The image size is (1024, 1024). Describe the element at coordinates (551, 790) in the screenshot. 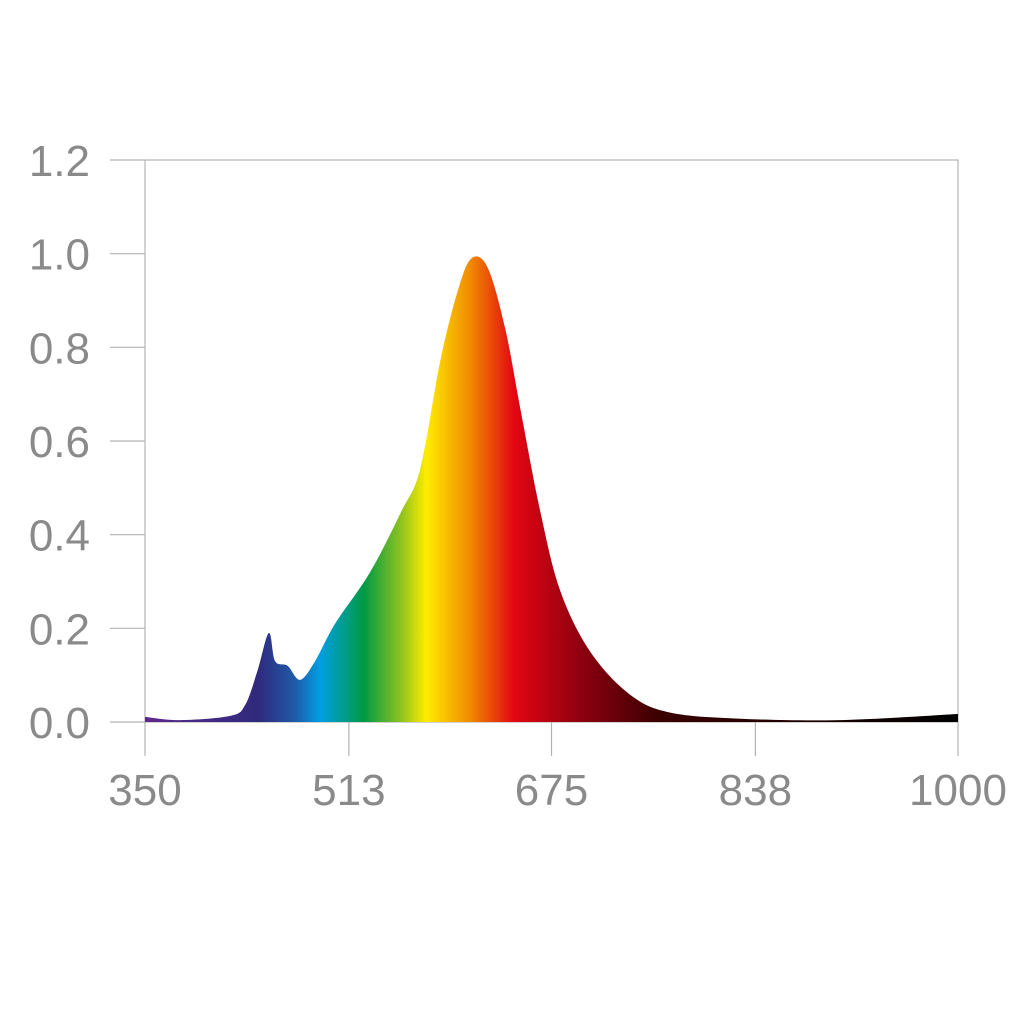

I see `x-tick-label: 675` at that location.